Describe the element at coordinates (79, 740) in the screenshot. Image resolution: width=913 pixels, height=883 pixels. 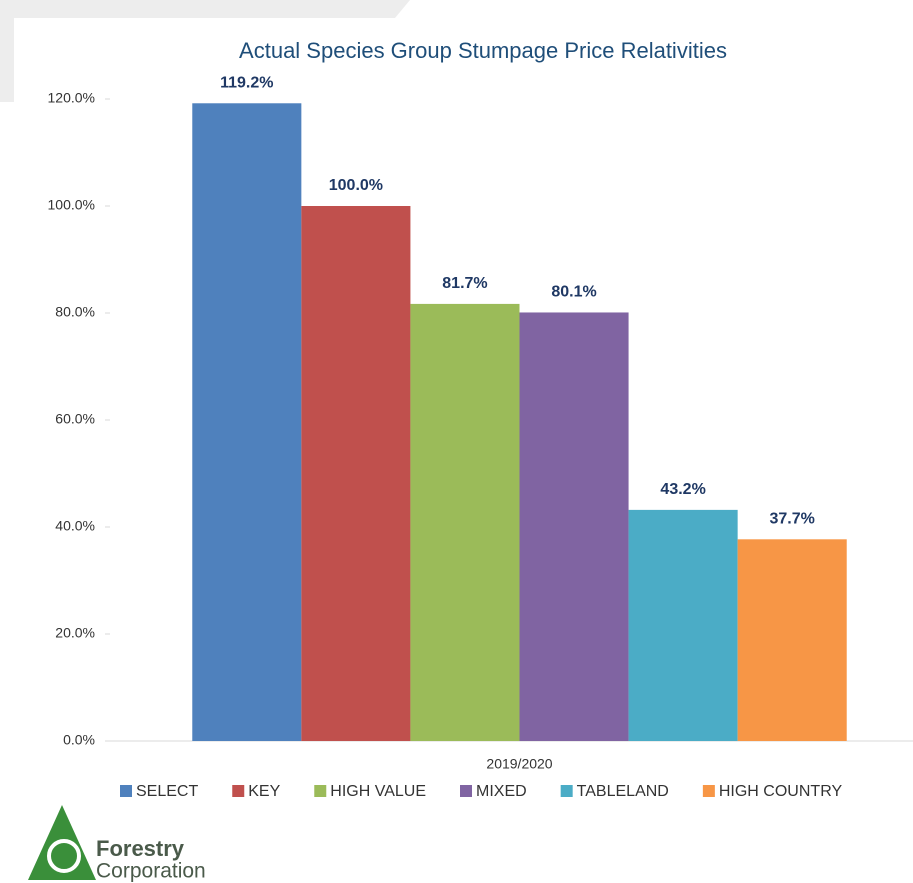
I see `y-tick-label: 0.0%` at that location.